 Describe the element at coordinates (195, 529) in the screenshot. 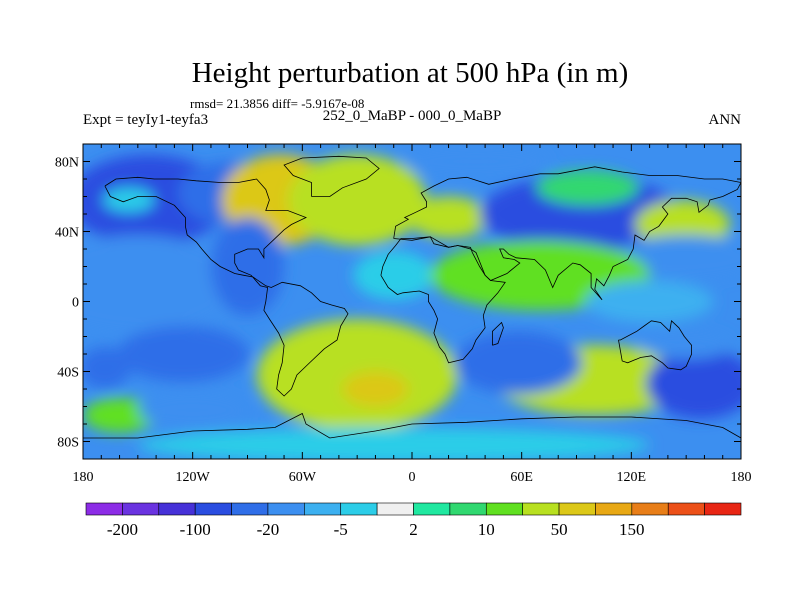

I see `colorbar-label: -100` at that location.